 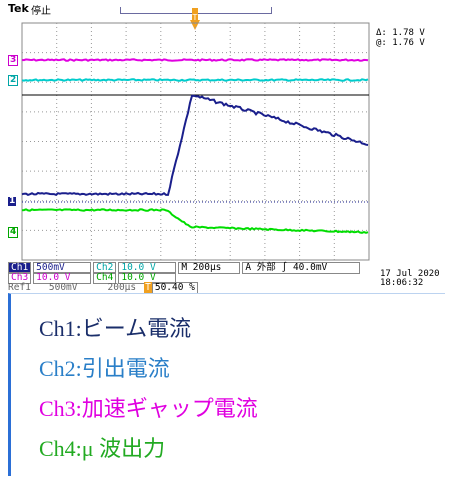 What do you see at coordinates (115, 329) in the screenshot?
I see `legend-ch1: Ch1:ビーム電流` at bounding box center [115, 329].